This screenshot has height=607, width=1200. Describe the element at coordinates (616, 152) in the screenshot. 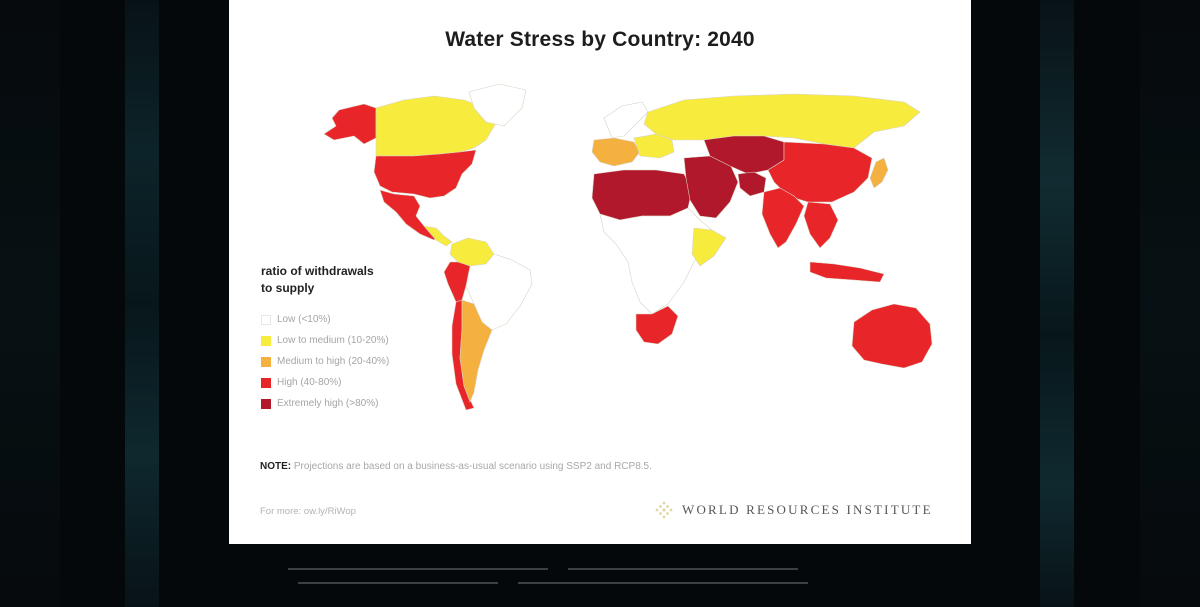

I see `map-region-western-europe` at that location.